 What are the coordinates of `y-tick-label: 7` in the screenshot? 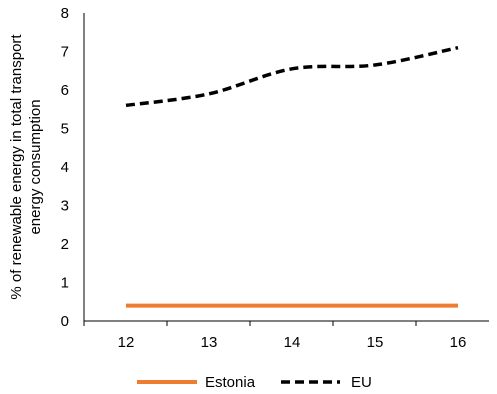 It's located at (65, 52).